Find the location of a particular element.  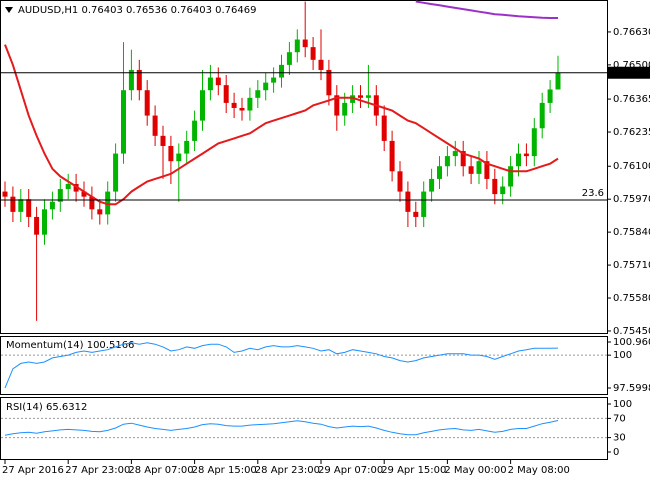

y-tick-label: 0 is located at coordinates (616, 452).